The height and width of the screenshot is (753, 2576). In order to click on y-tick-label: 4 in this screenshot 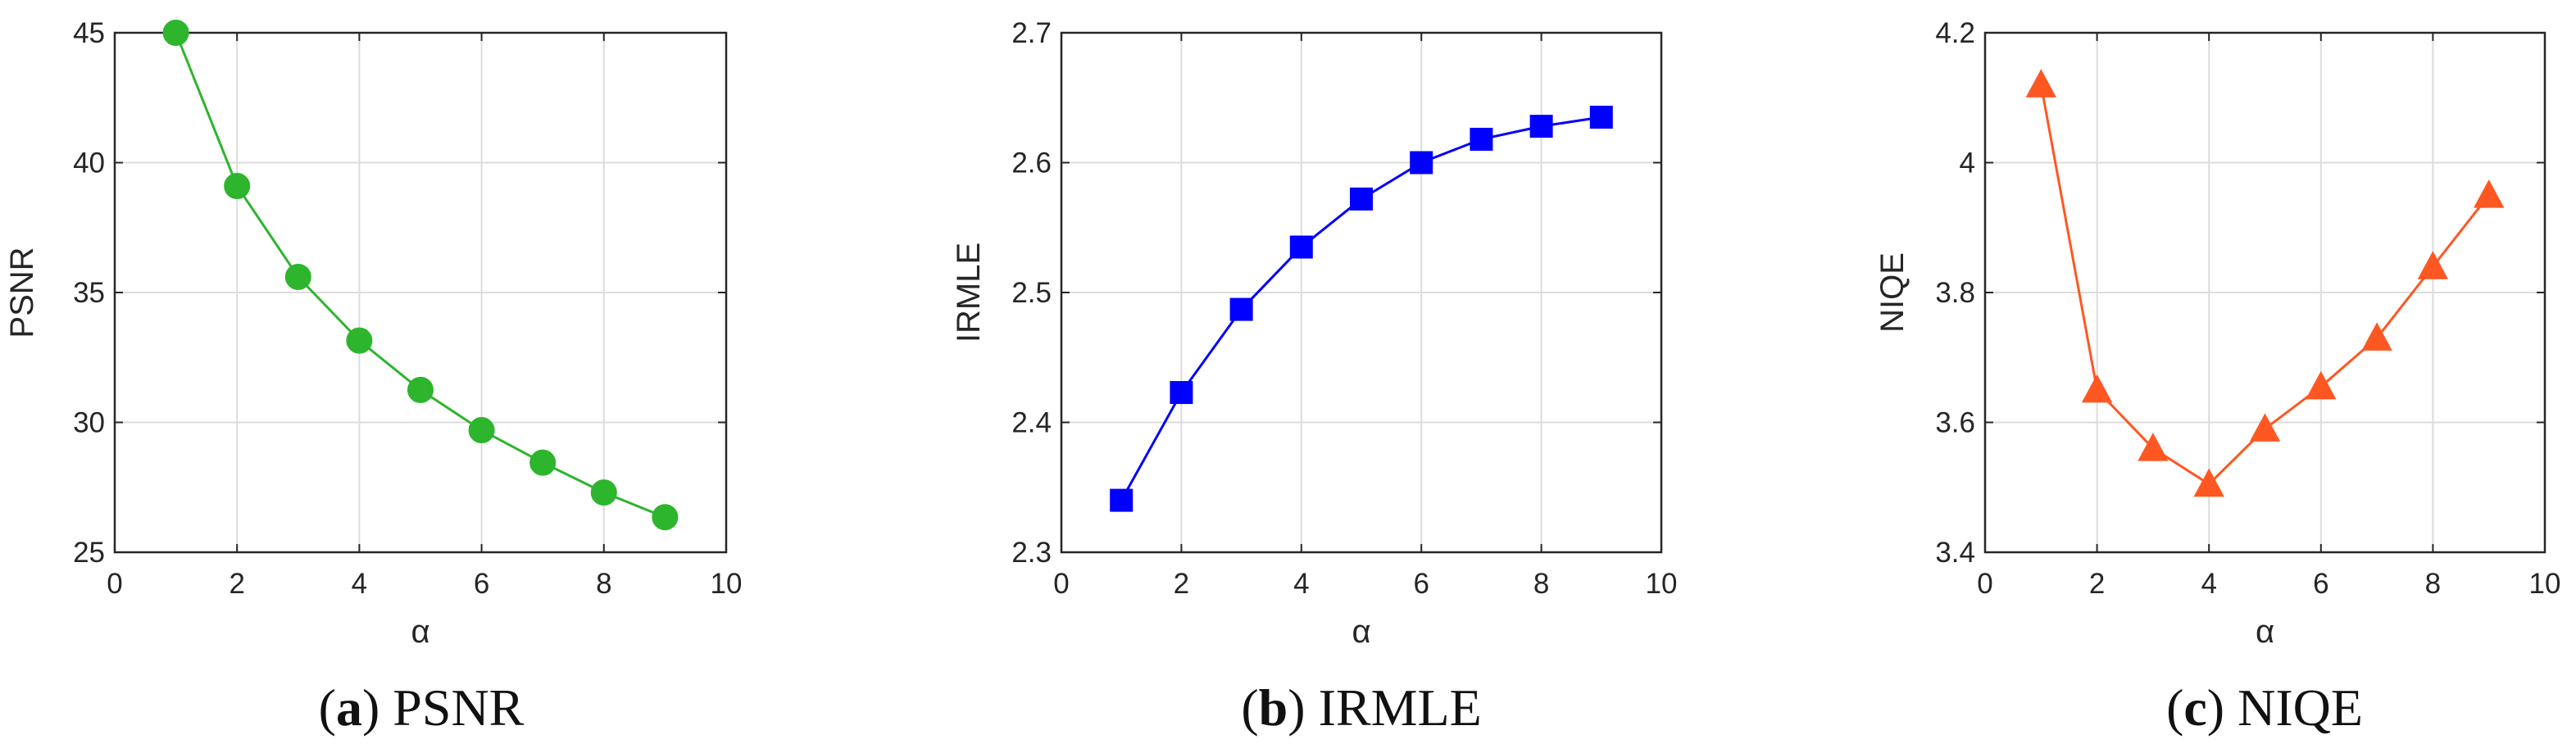, I will do `click(1967, 163)`.